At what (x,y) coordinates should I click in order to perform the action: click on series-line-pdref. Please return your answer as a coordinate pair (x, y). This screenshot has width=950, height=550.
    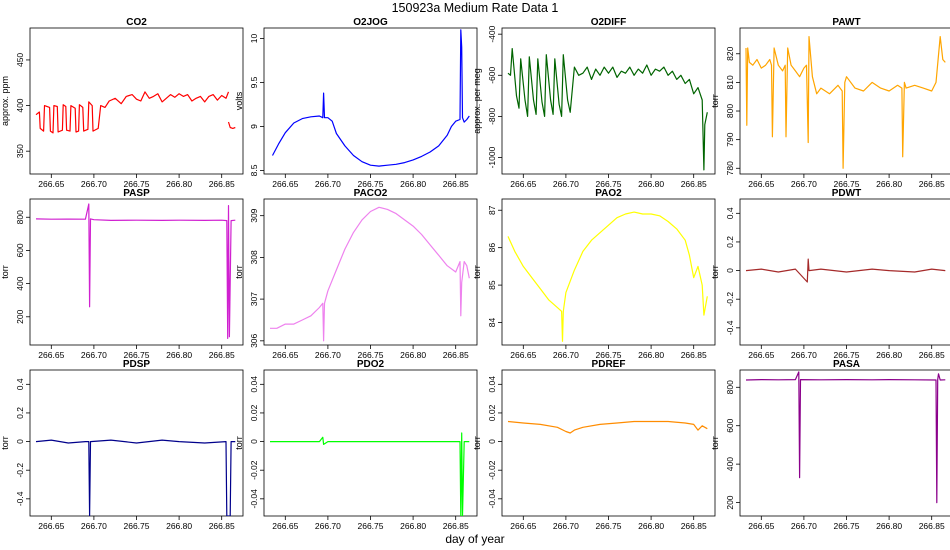
    Looking at the image, I should click on (607, 427).